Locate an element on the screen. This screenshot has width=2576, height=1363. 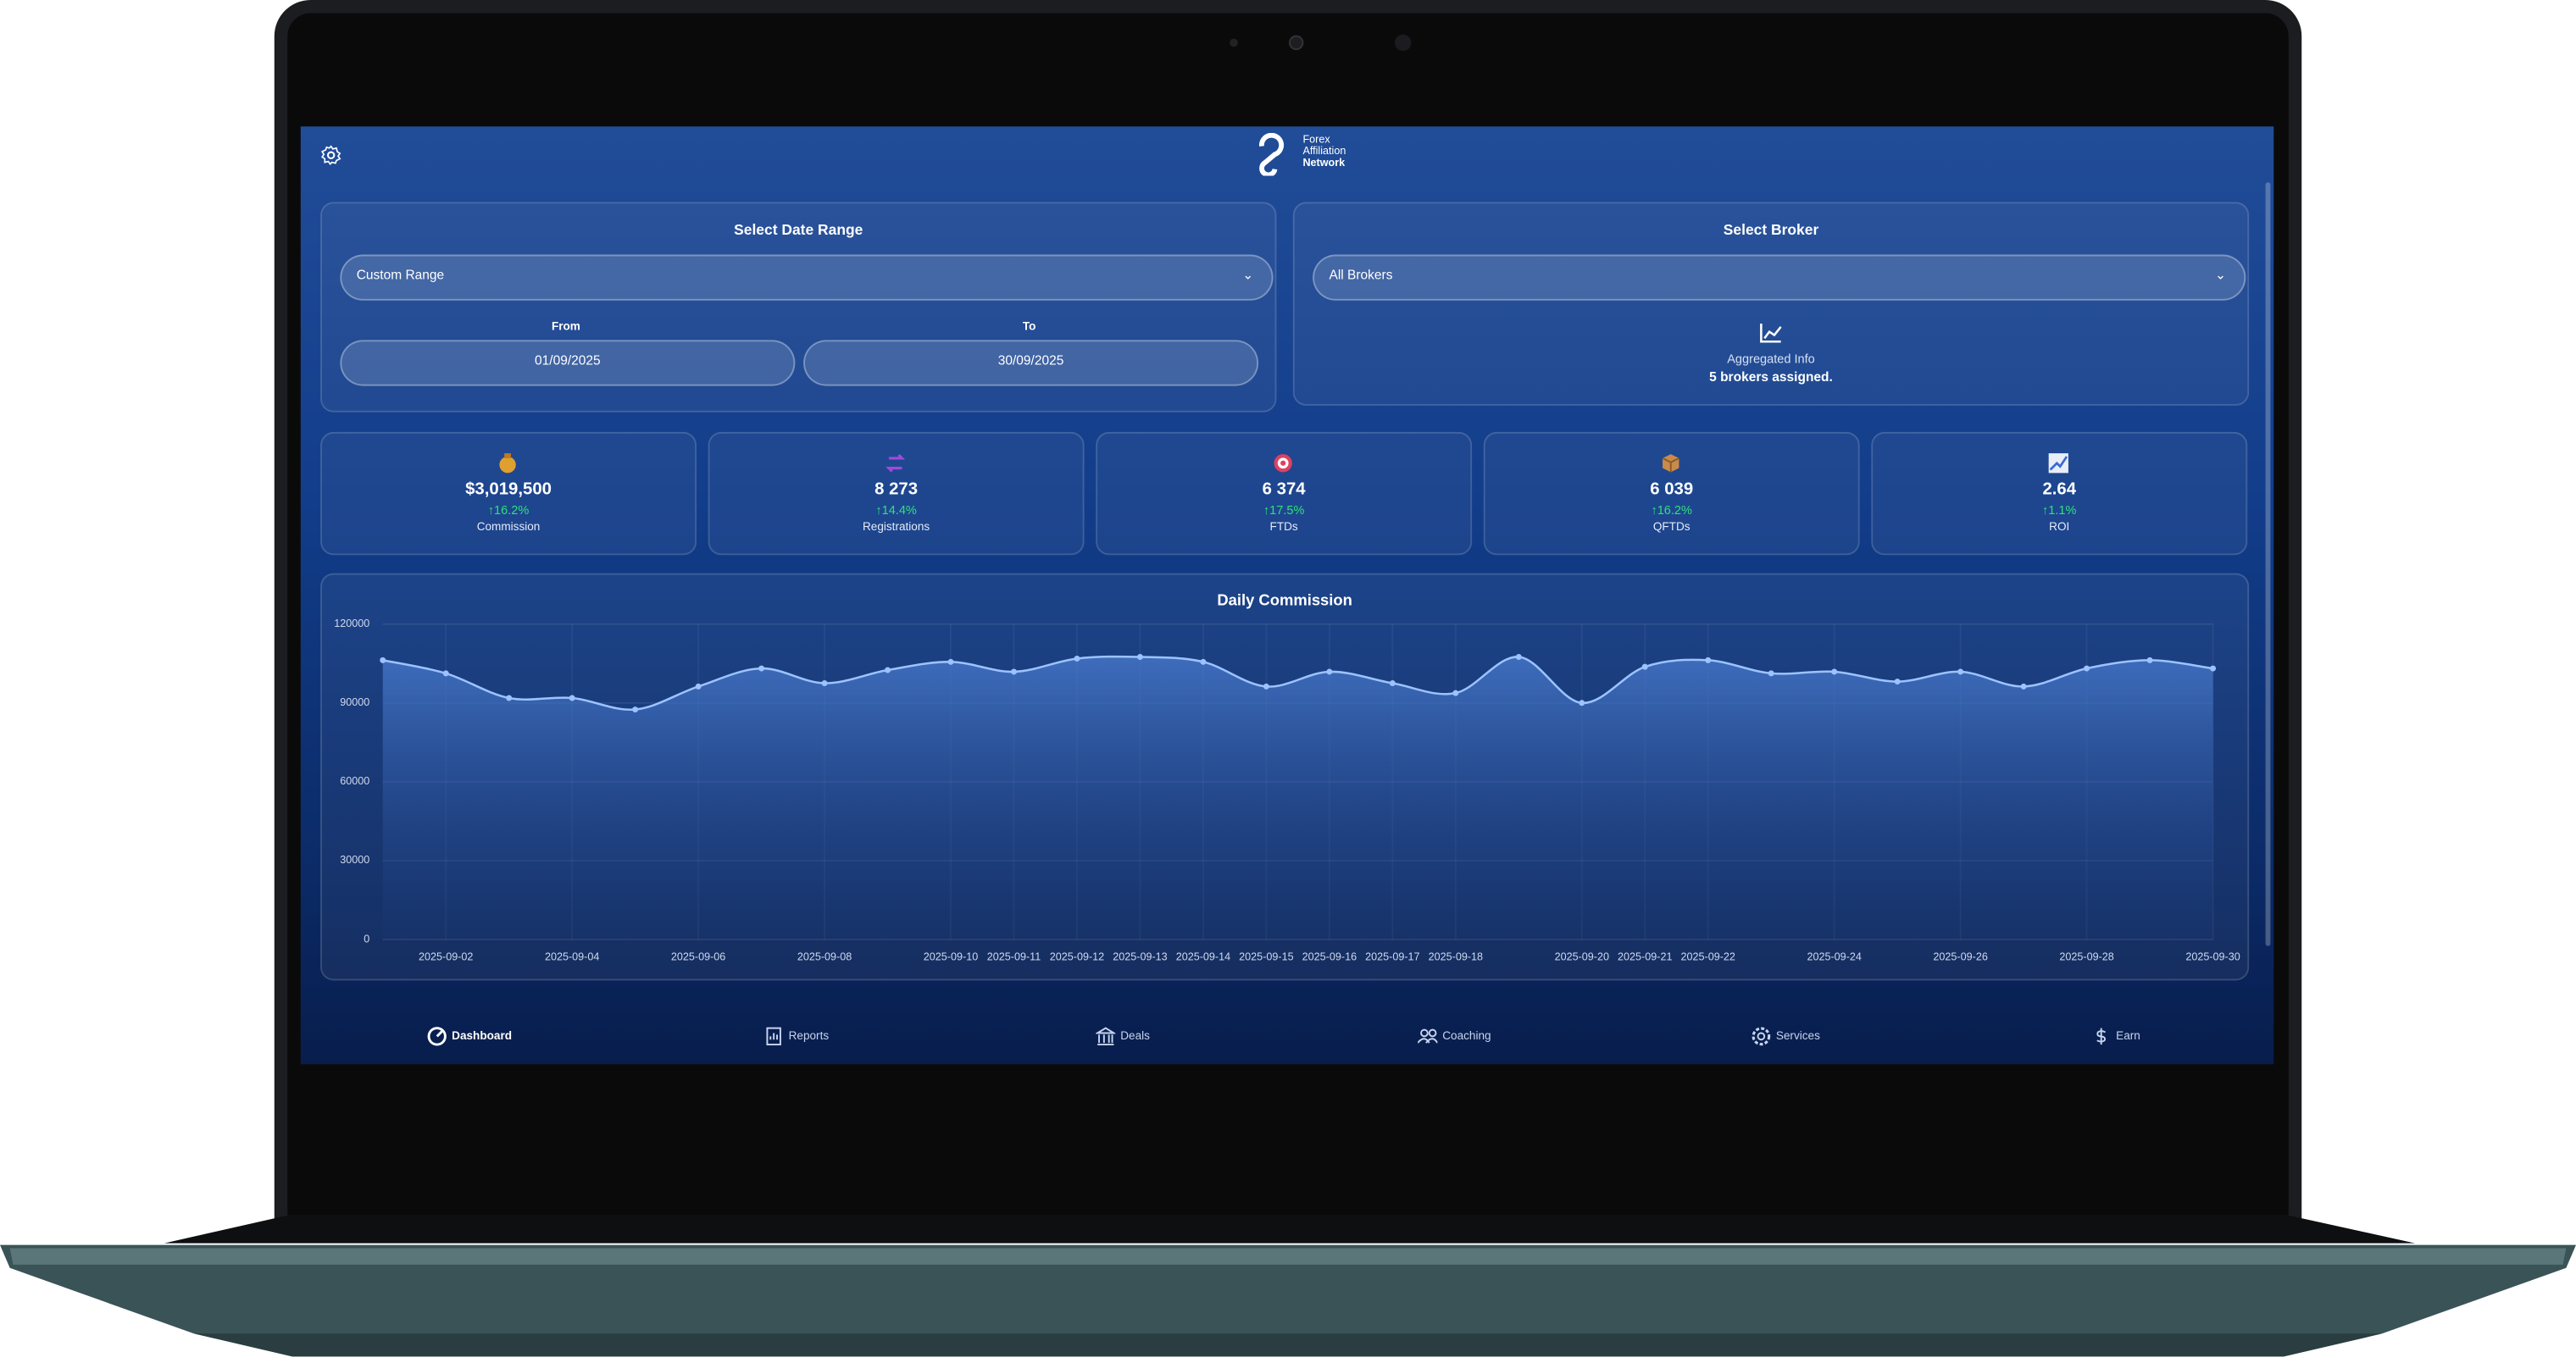
kpi-change: ↑1.1% is located at coordinates (2059, 509).